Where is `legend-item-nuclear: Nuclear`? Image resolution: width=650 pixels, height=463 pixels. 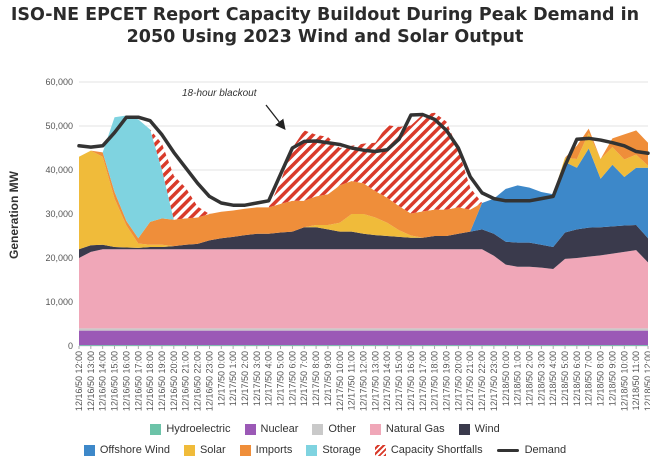
legend-item-nuclear: Nuclear is located at coordinates (271, 429).